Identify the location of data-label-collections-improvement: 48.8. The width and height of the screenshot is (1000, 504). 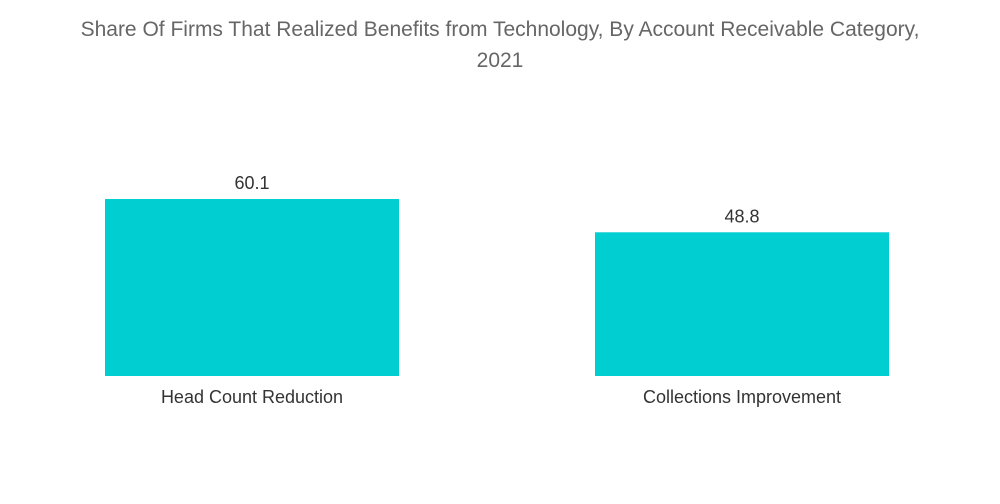
(741, 216).